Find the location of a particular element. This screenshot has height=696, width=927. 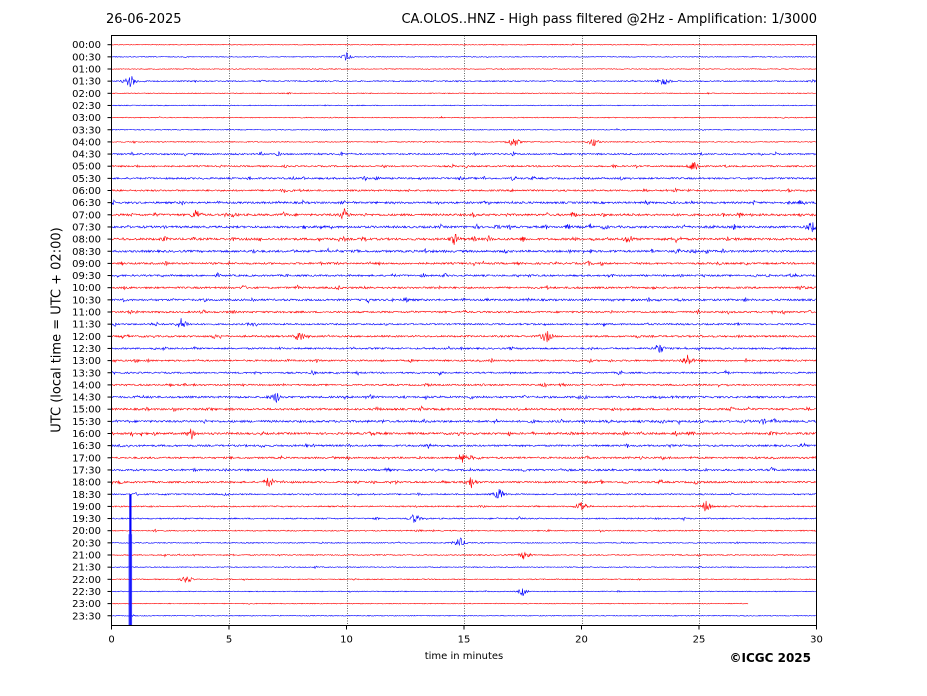

row-label: 23:30 is located at coordinates (86, 616).